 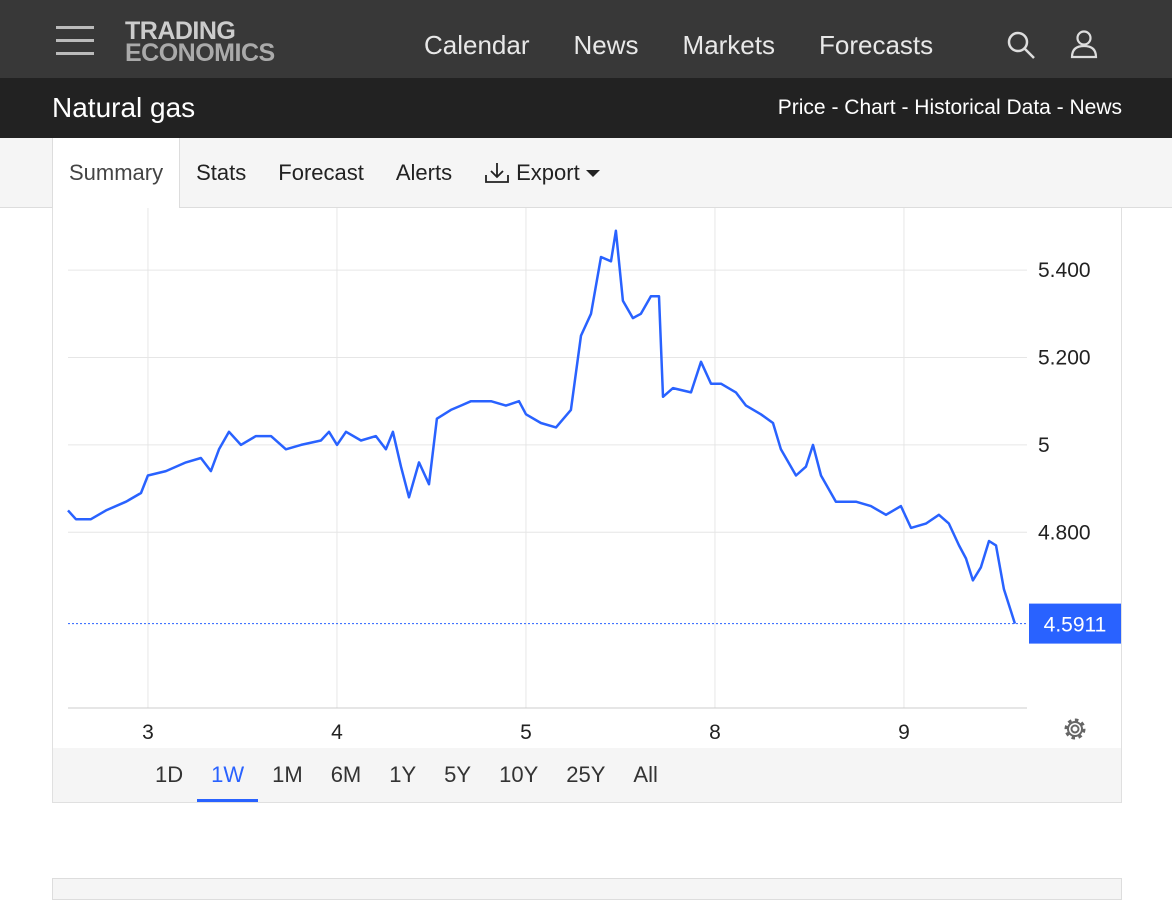 I want to click on range-button: 25Y, so click(x=586, y=774).